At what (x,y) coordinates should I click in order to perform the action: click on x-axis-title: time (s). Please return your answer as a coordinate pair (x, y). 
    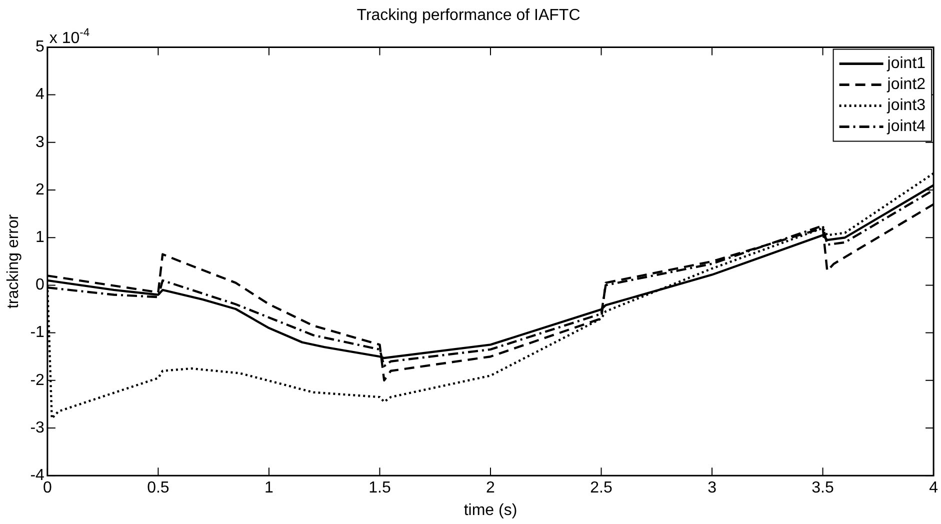
    Looking at the image, I should click on (491, 510).